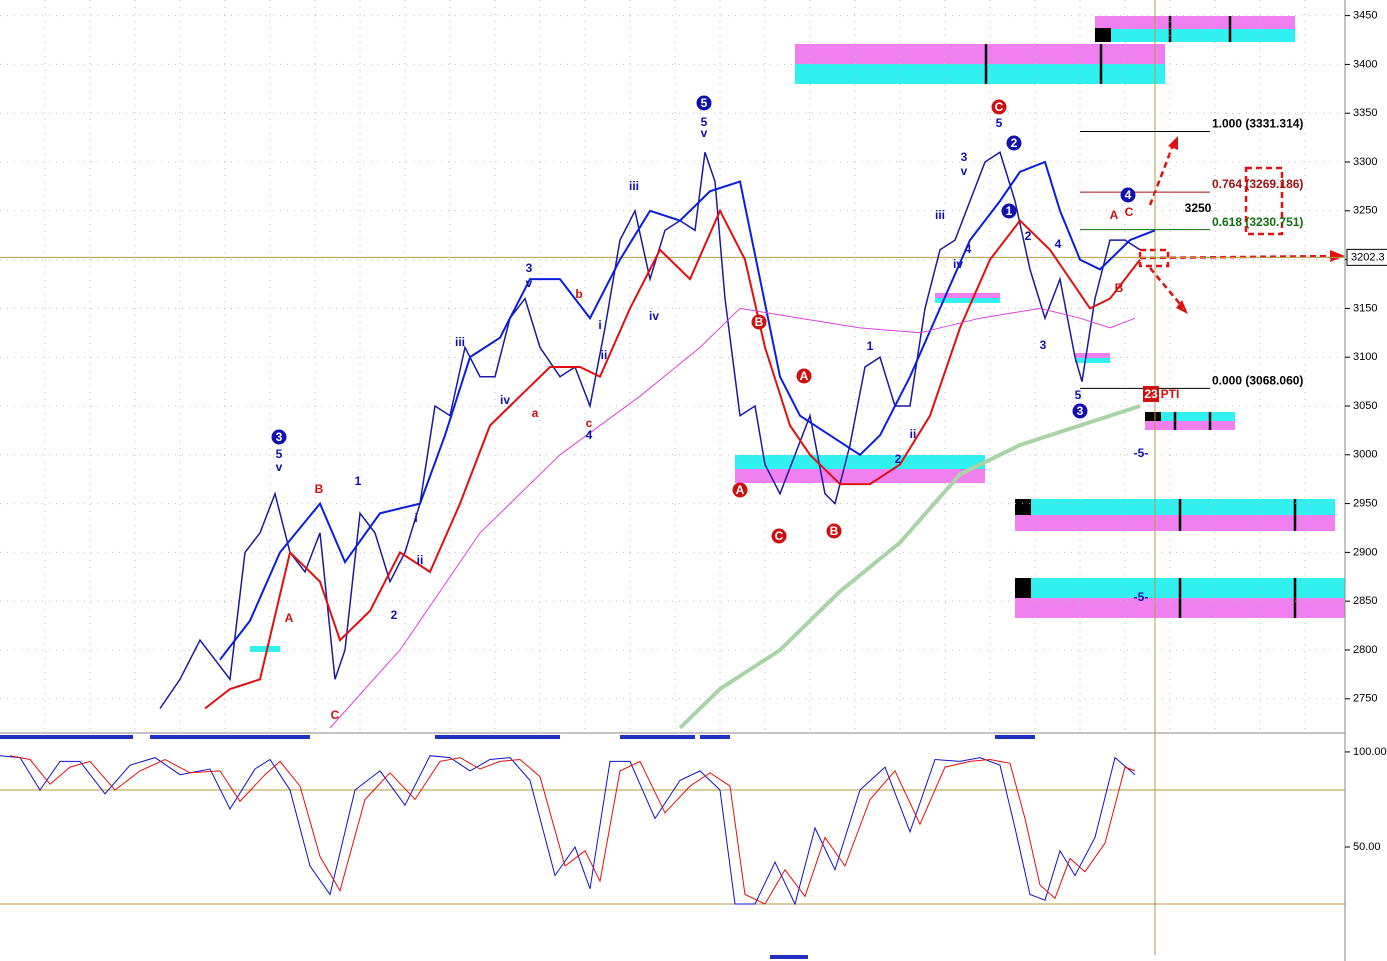  I want to click on y-tick-label: 2850, so click(1365, 601).